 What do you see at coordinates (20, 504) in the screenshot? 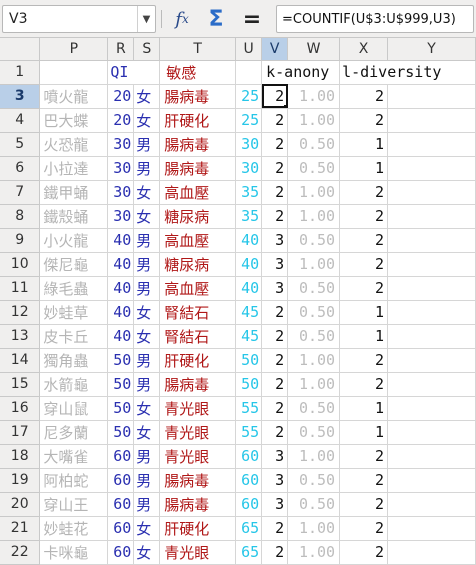
I see `row-header: 20` at bounding box center [20, 504].